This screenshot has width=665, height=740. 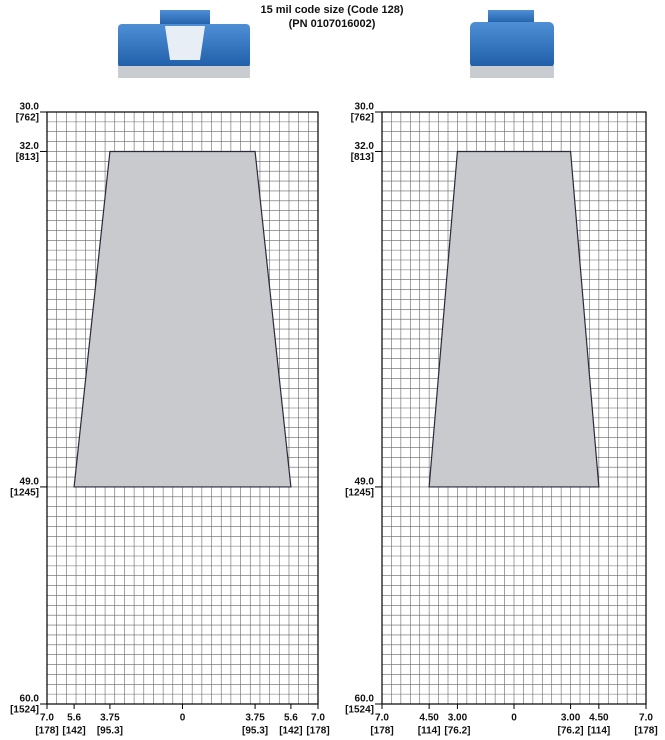 I want to click on read-zone, so click(x=514, y=319).